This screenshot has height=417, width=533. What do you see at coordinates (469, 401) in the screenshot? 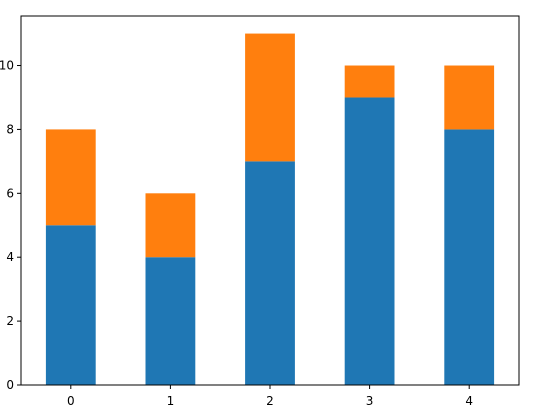
I see `x-tick-label: 4` at bounding box center [469, 401].